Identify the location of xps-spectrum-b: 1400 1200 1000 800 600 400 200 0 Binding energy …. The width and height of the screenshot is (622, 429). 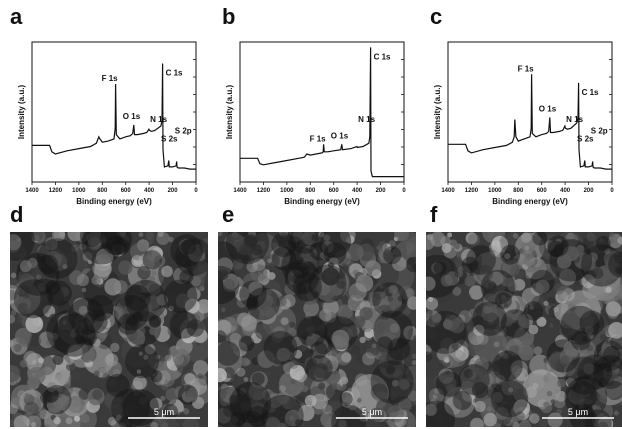
(315, 123).